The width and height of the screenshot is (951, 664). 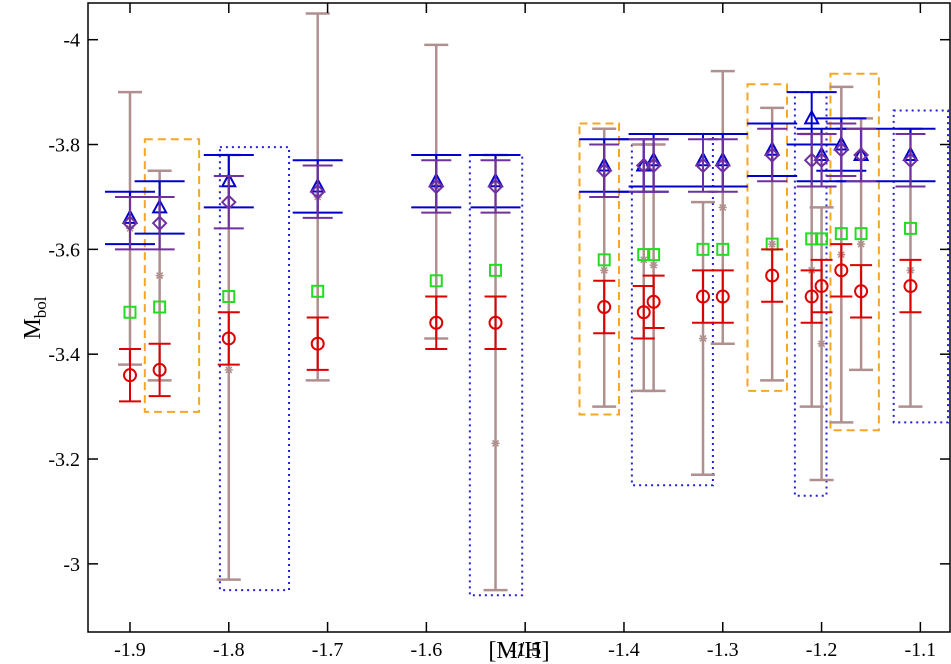 I want to click on x-tick-label: -1.5, so click(x=525, y=650).